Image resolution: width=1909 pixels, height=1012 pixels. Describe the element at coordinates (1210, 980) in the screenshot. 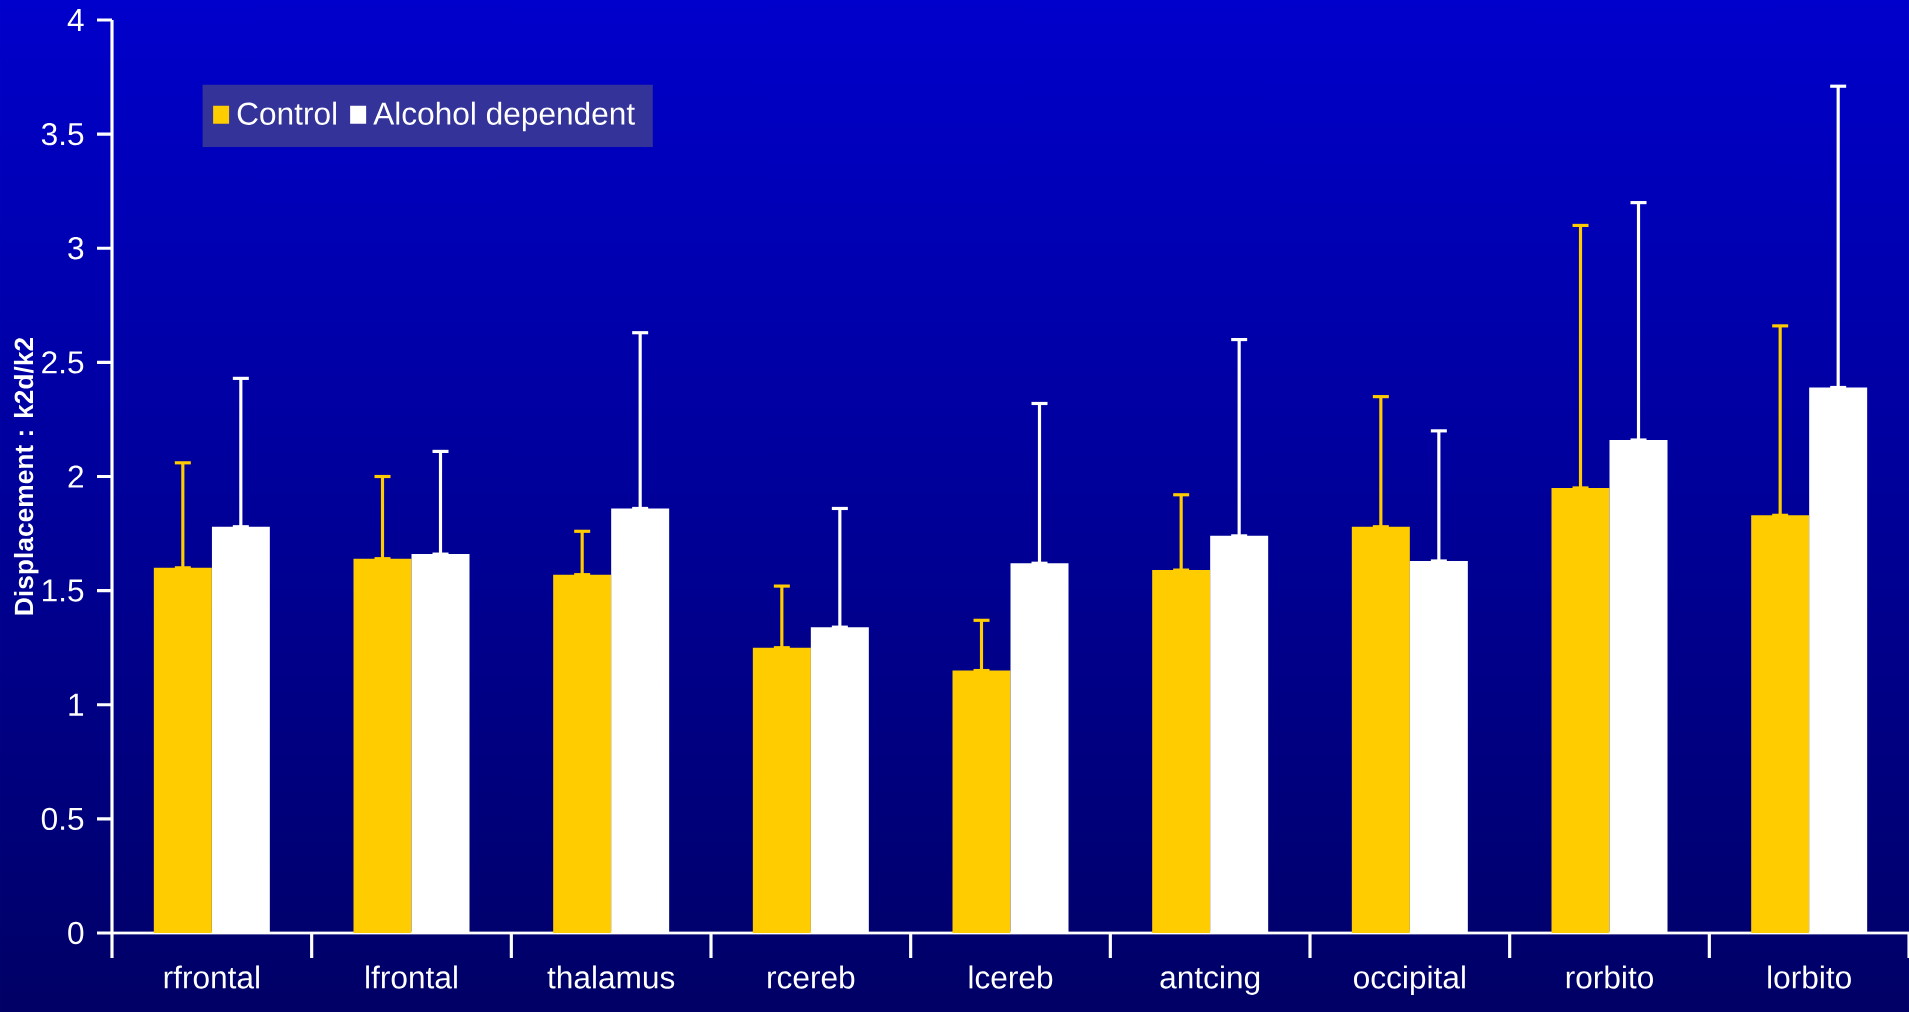

I see `x-tick-label: antcing` at that location.